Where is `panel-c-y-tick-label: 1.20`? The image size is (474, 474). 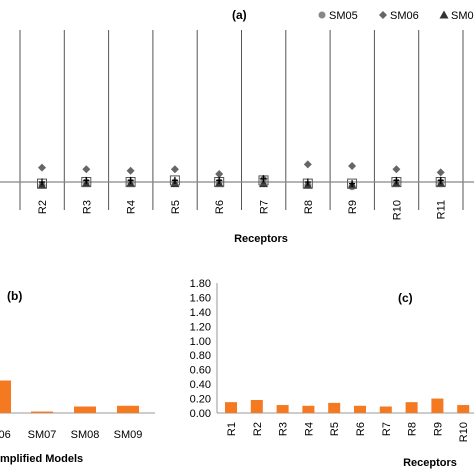
panel-c-y-tick-label: 1.20 is located at coordinates (200, 327).